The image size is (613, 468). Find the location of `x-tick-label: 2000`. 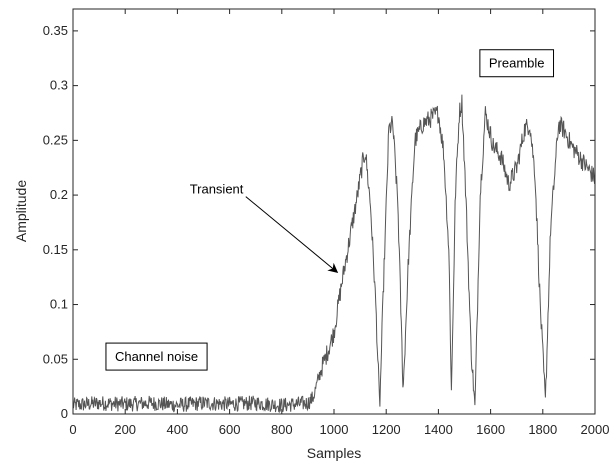

x-tick-label: 2000 is located at coordinates (595, 429).